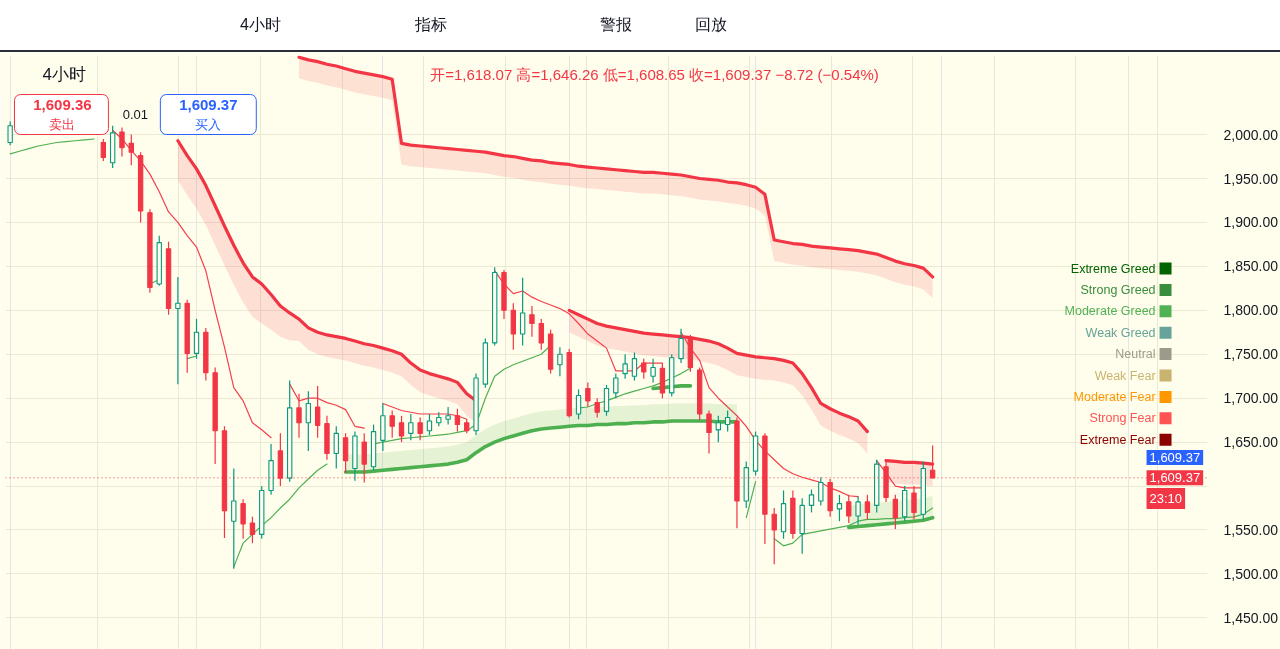 This screenshot has width=1280, height=649. Describe the element at coordinates (1251, 354) in the screenshot. I see `y-tick-label: 1,750.00` at that location.